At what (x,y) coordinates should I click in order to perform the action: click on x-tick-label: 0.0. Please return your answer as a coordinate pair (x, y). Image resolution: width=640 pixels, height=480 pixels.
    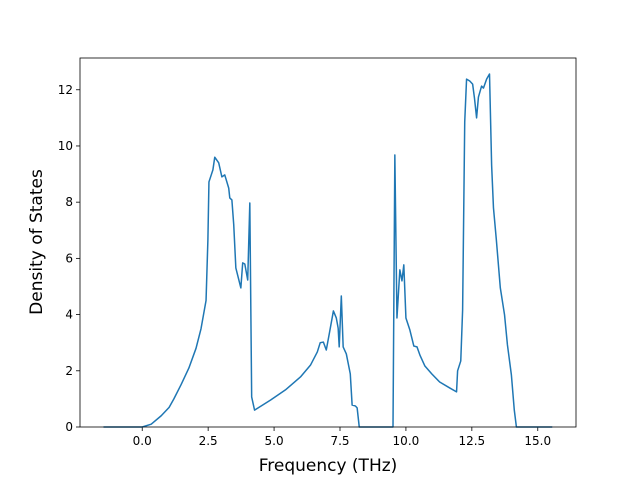
    Looking at the image, I should click on (142, 441).